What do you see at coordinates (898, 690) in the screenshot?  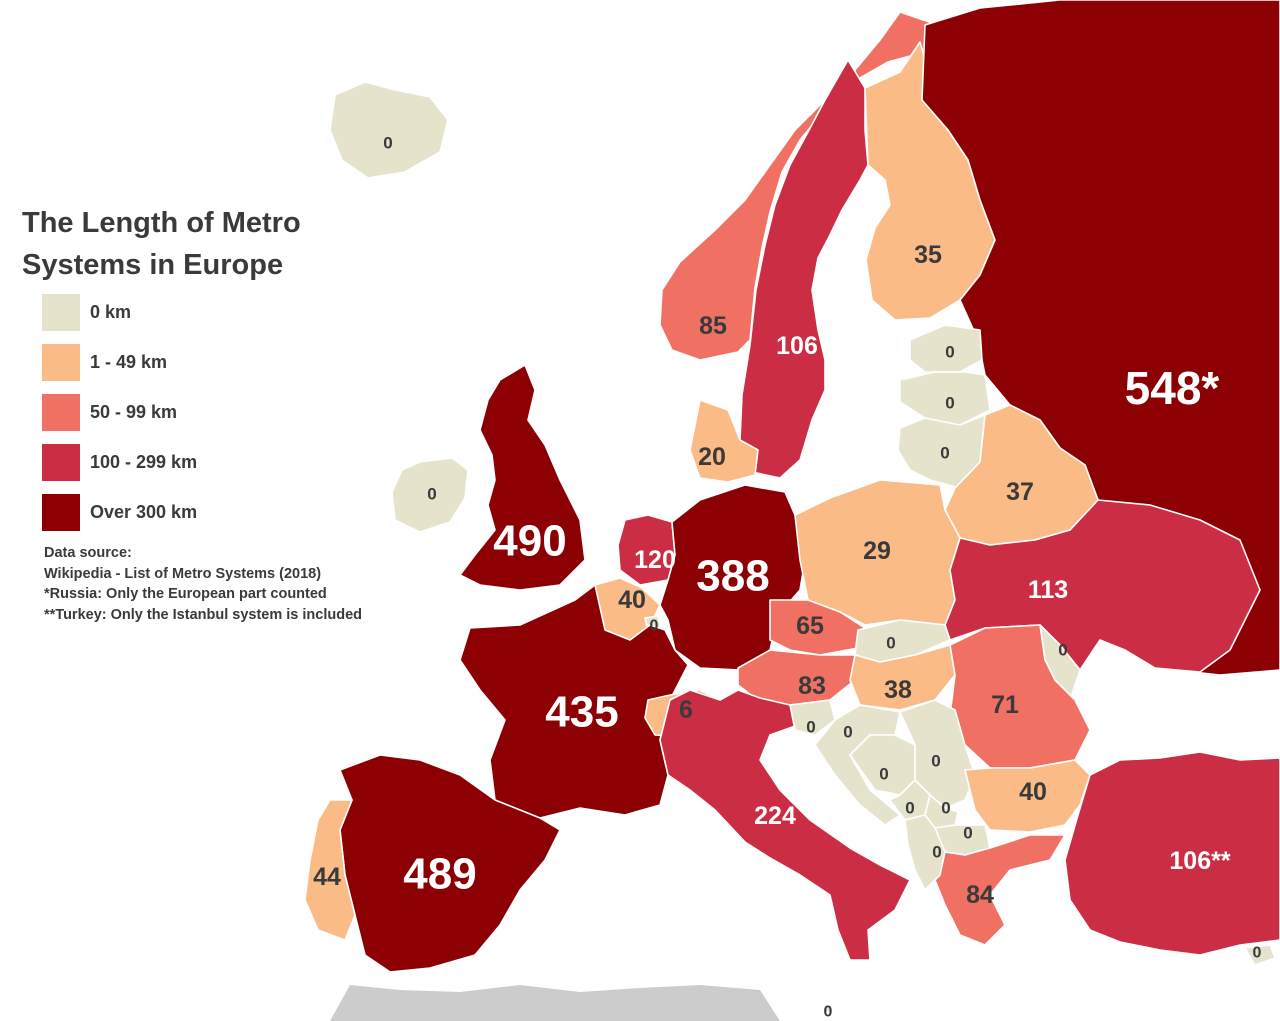 I see `value-label-hungary: 38` at bounding box center [898, 690].